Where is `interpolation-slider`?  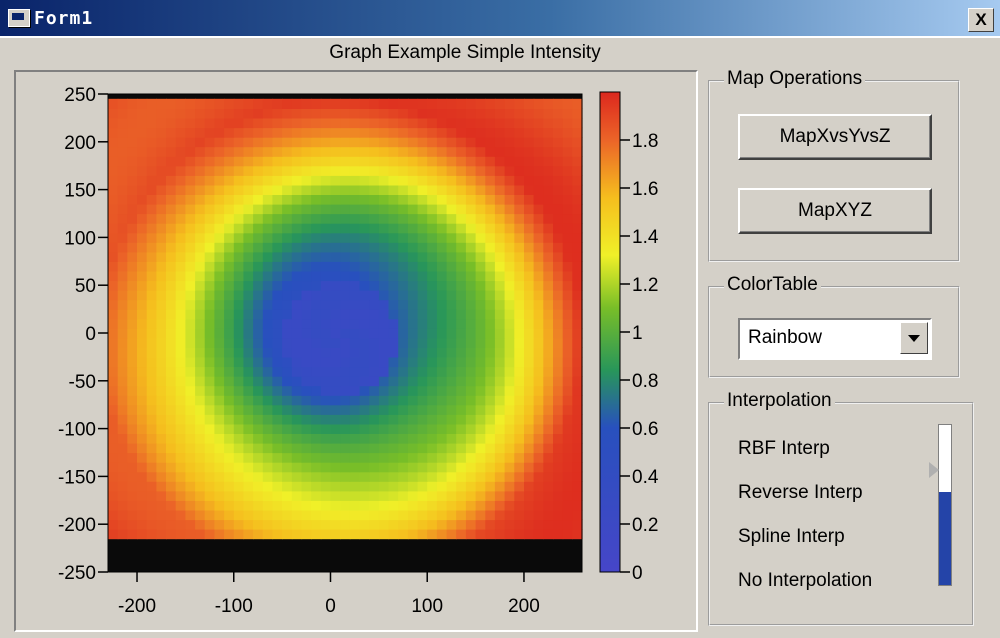
interpolation-slider is located at coordinates (940, 505).